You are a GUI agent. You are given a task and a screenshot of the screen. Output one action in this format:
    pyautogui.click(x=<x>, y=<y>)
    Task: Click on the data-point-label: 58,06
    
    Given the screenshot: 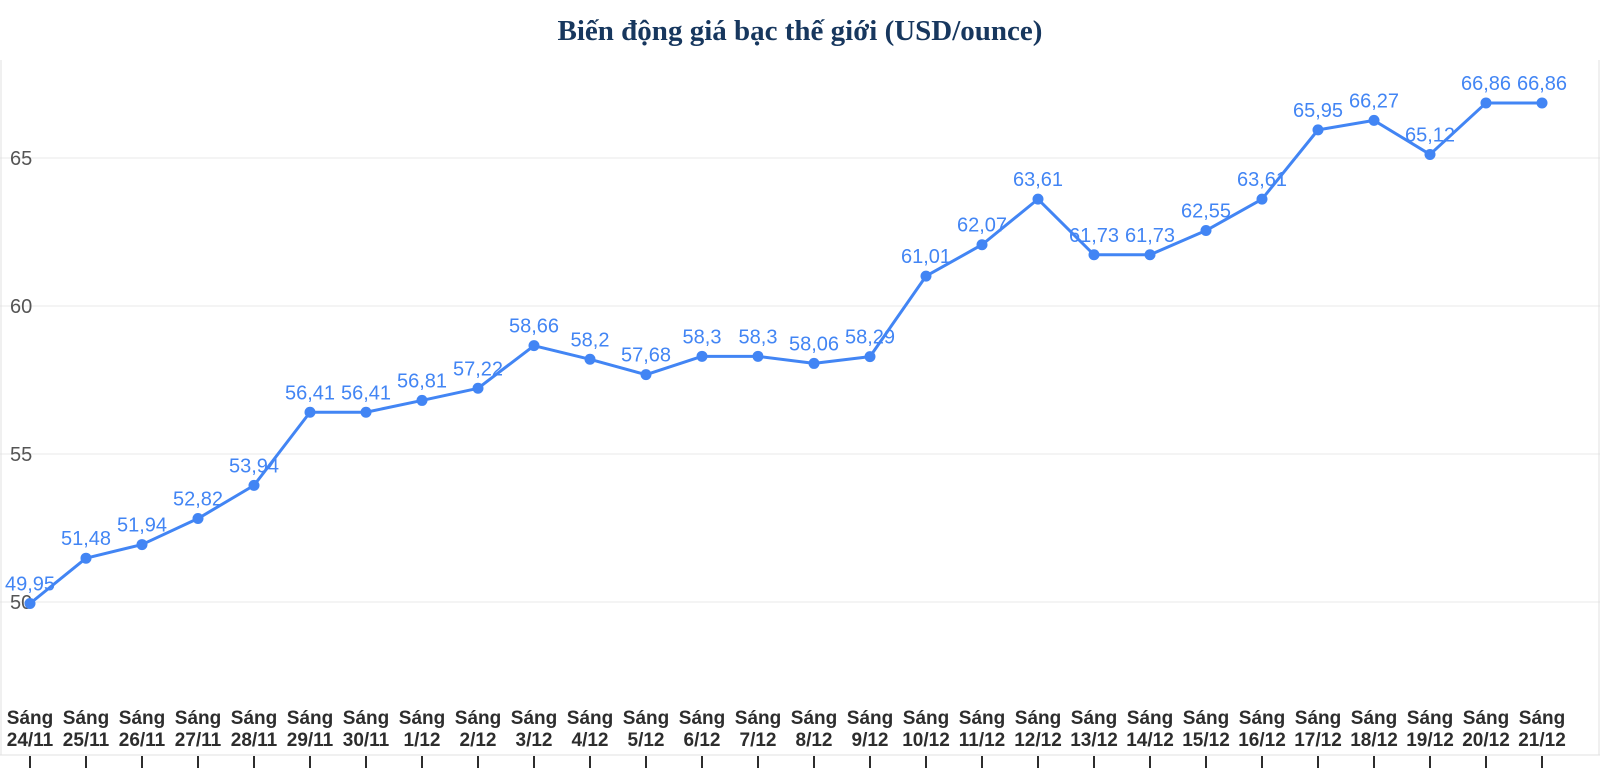 What is the action you would take?
    pyautogui.click(x=814, y=344)
    